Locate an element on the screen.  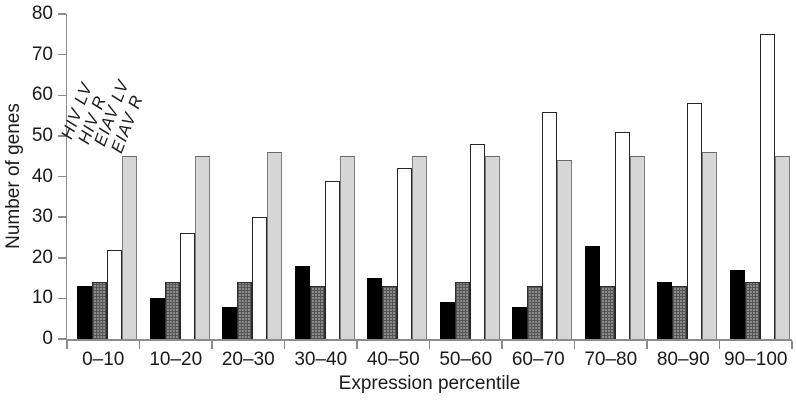
x-tick-label: 70–80 is located at coordinates (611, 359).